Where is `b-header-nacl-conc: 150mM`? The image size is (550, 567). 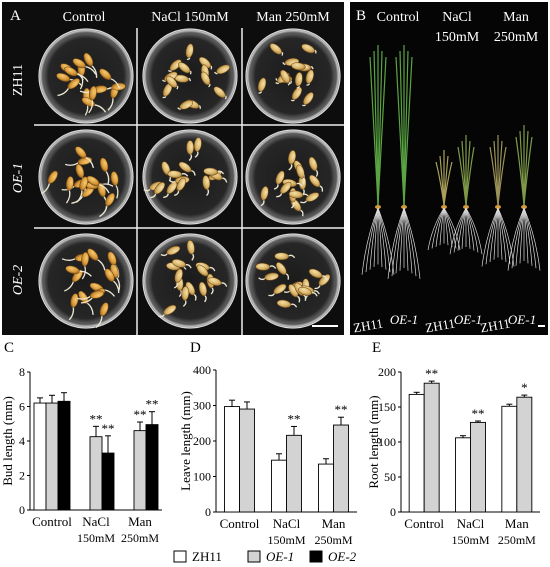
b-header-nacl-conc: 150mM is located at coordinates (457, 37).